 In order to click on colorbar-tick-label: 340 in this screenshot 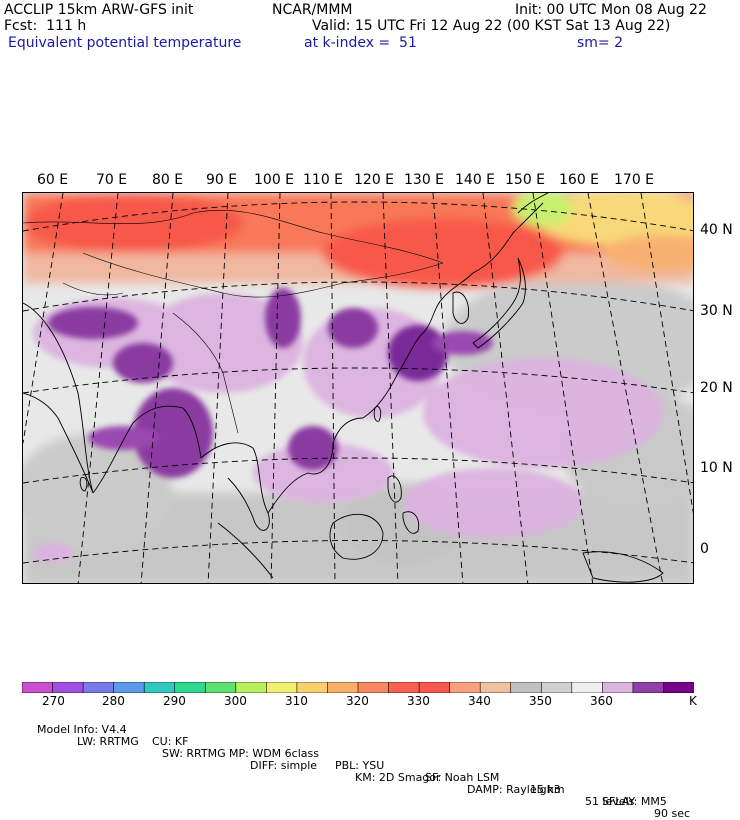, I will do `click(479, 701)`.